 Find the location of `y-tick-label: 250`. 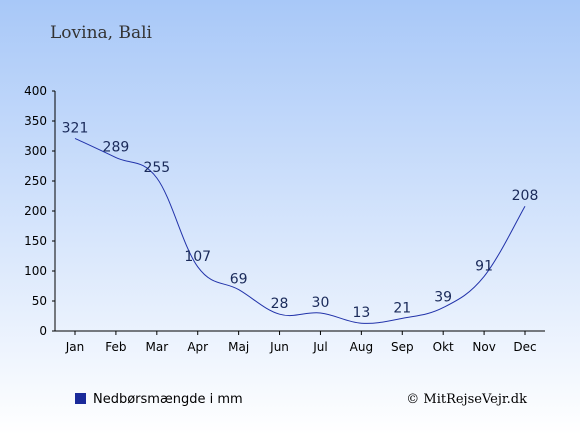

y-tick-label: 250 is located at coordinates (35, 181).